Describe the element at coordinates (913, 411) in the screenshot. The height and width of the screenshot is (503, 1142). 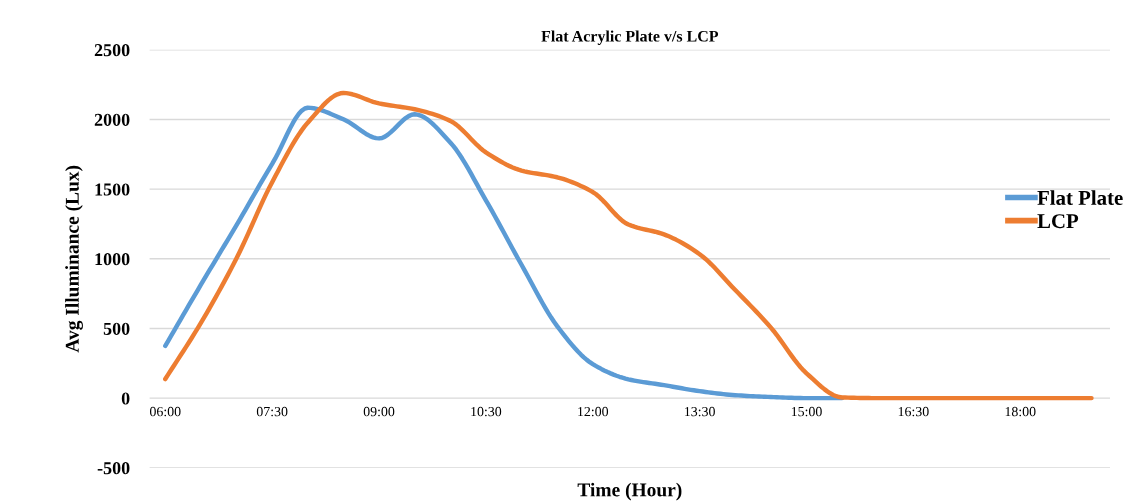
I see `x-tick-label: 16:30` at that location.